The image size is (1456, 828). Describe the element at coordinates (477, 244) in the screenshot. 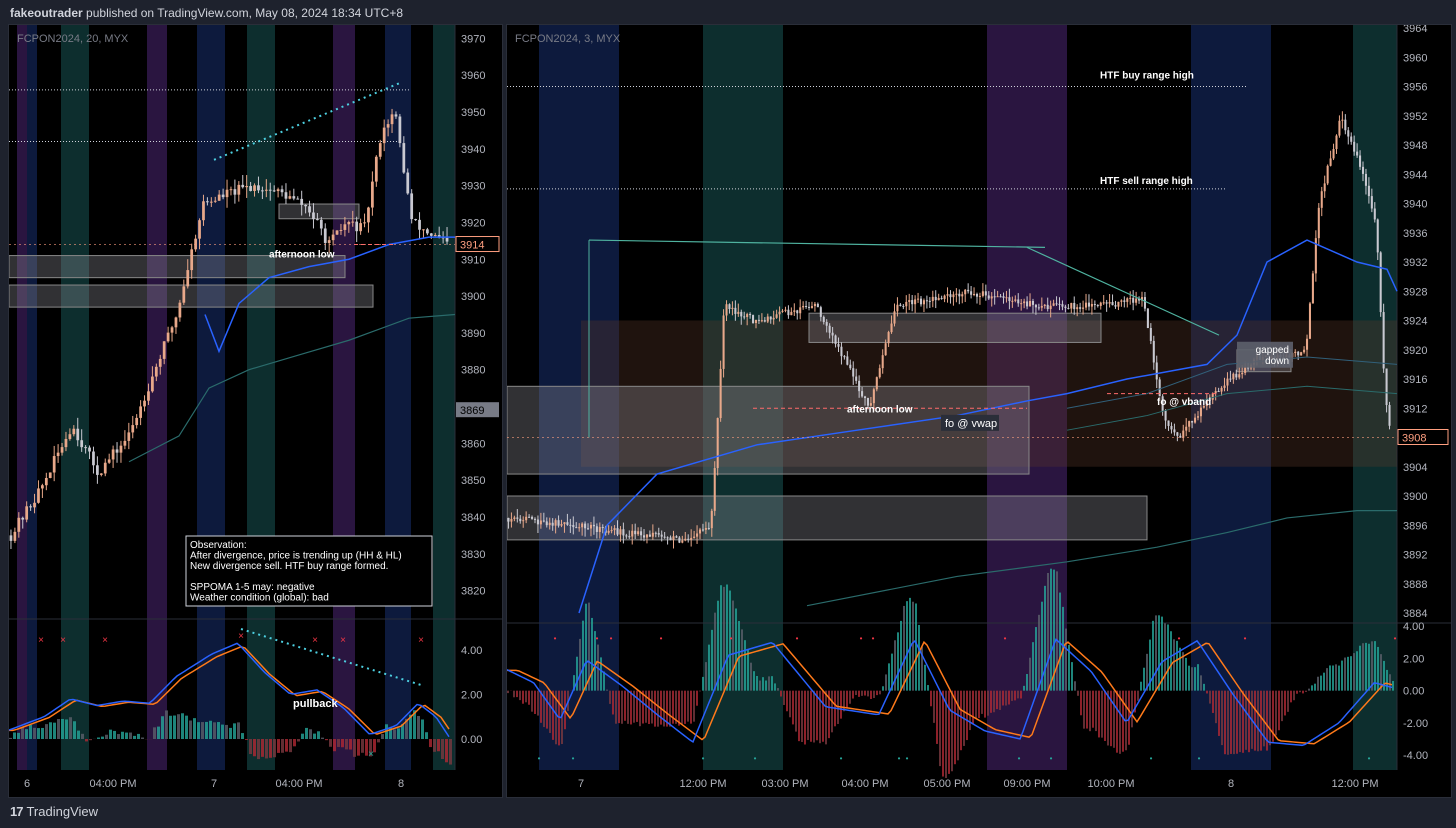

I see `last-price-tag` at that location.